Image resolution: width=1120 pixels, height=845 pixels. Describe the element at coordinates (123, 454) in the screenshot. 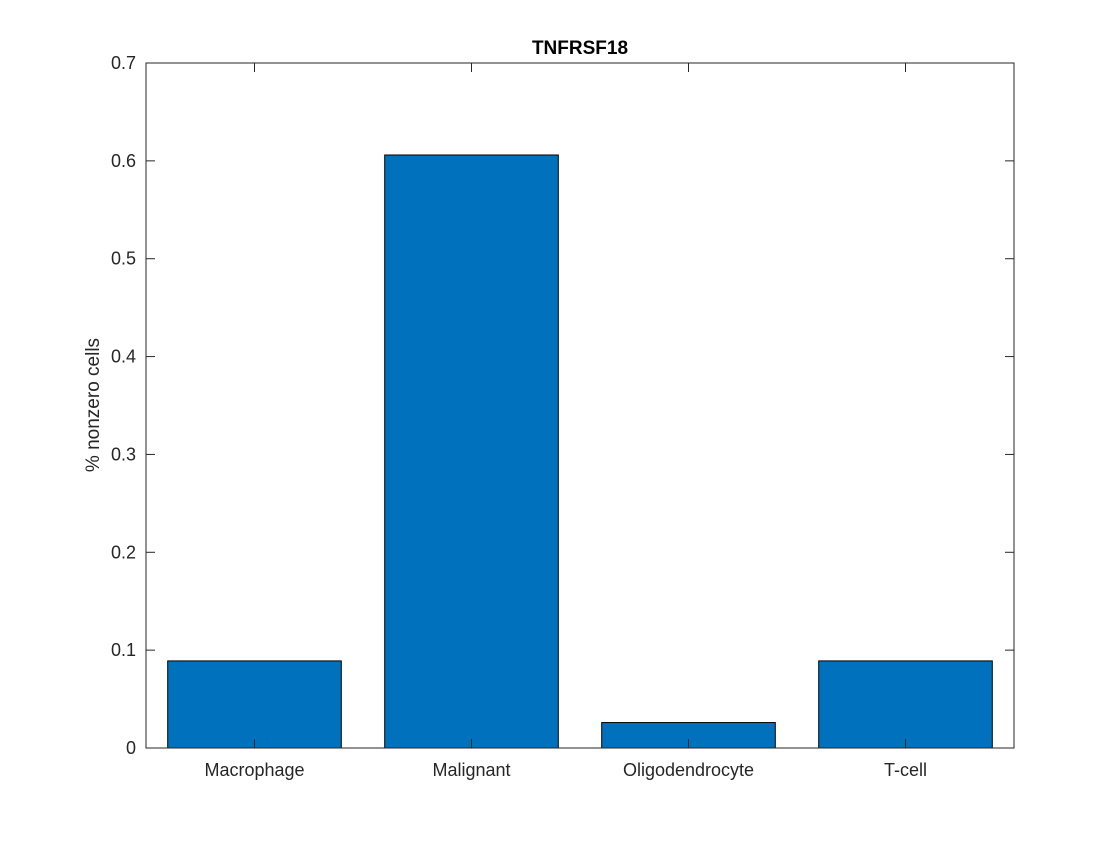

I see `y-tick-label: 0.3` at that location.